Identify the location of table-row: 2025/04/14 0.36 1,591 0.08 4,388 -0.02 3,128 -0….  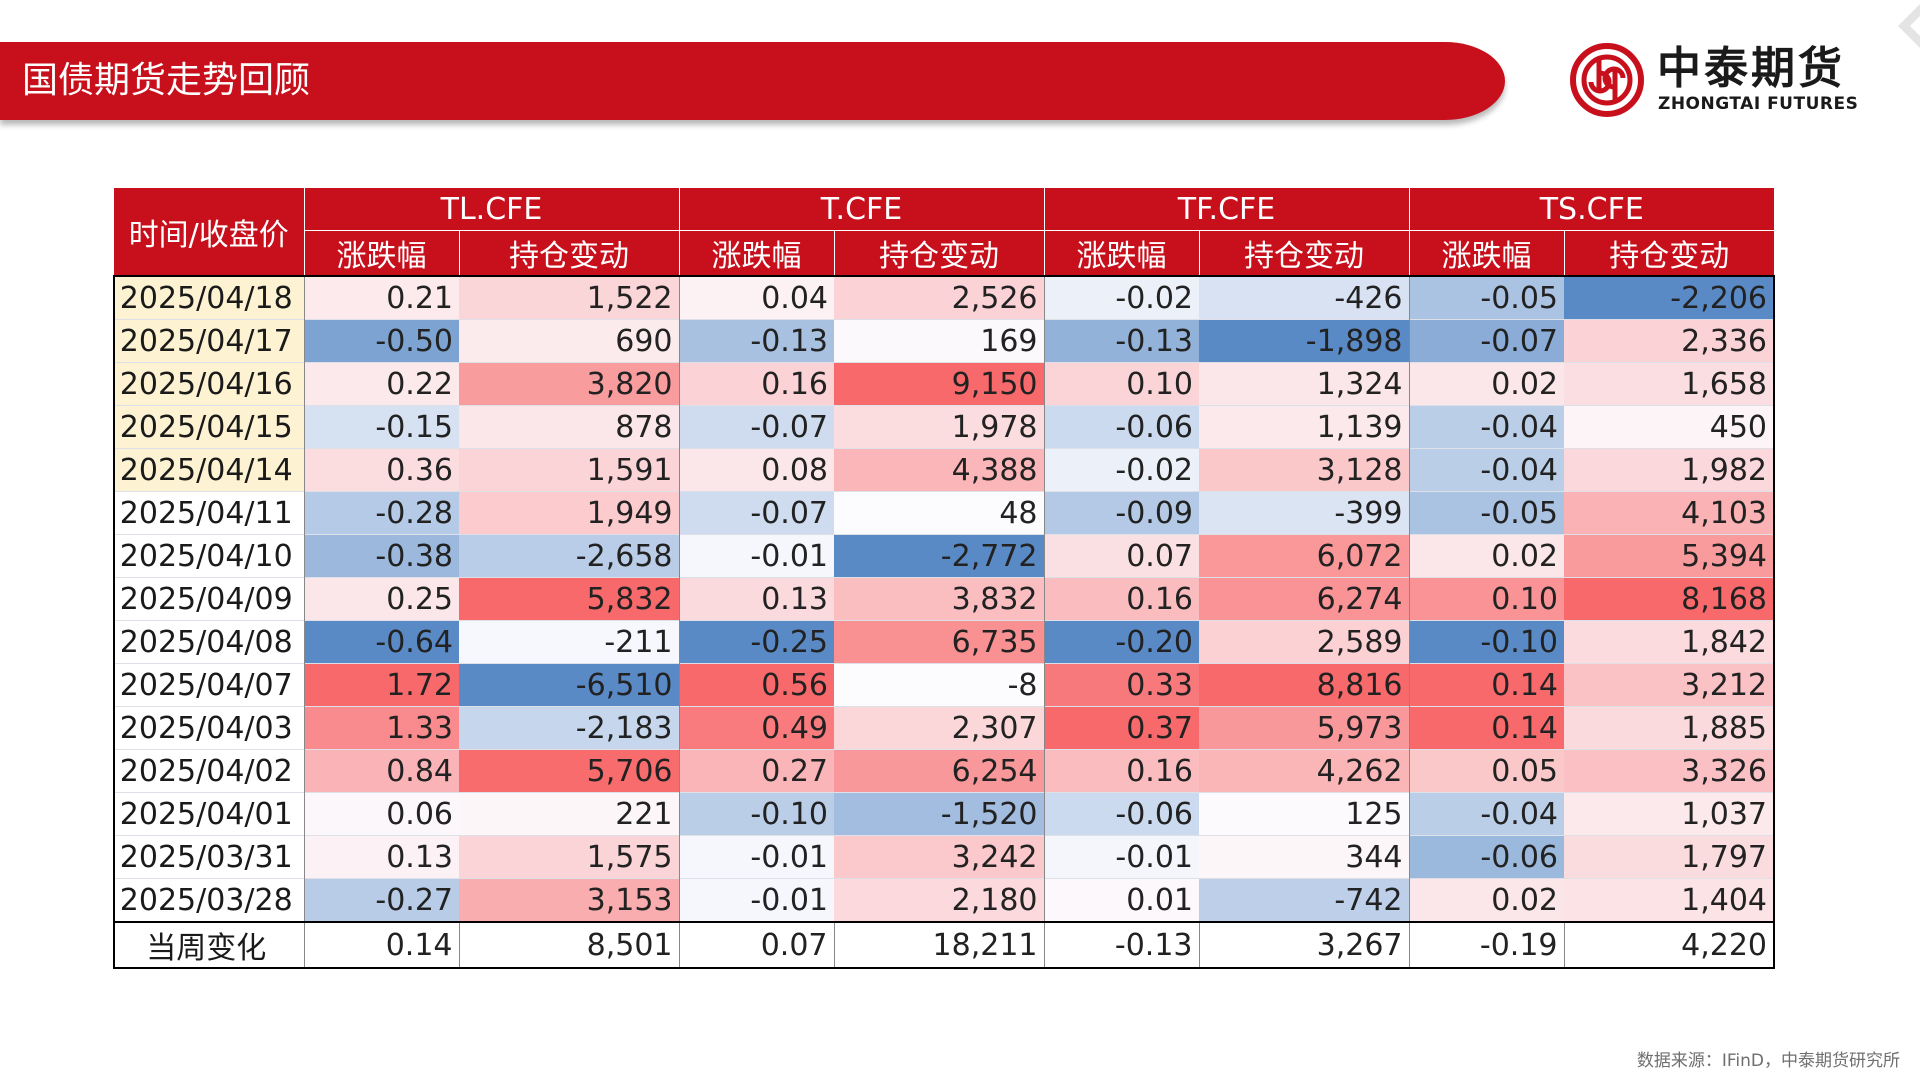
(944, 470).